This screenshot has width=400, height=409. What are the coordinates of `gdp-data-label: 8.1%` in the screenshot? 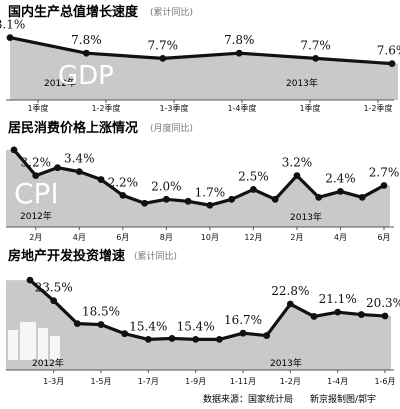 It's located at (12, 25).